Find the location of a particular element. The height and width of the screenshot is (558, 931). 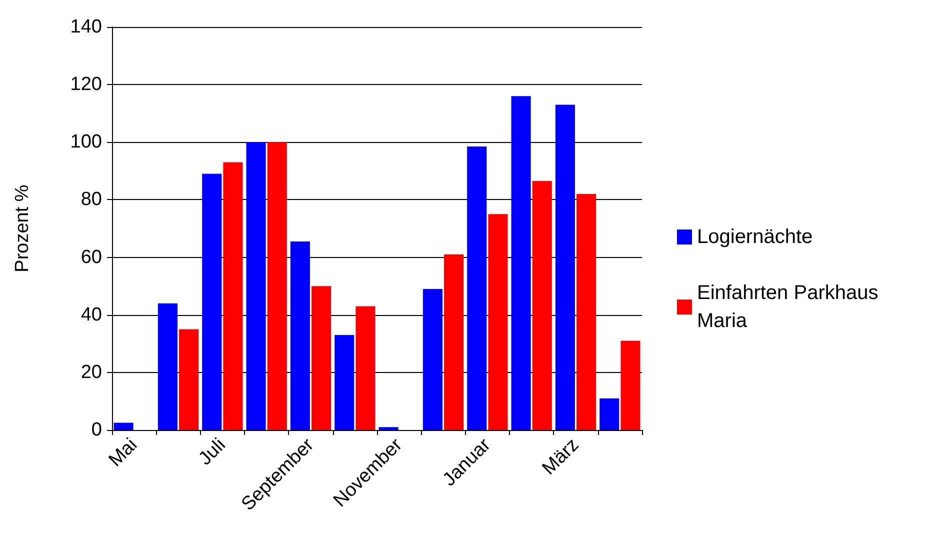

y-tick-label: 140 is located at coordinates (86, 27).